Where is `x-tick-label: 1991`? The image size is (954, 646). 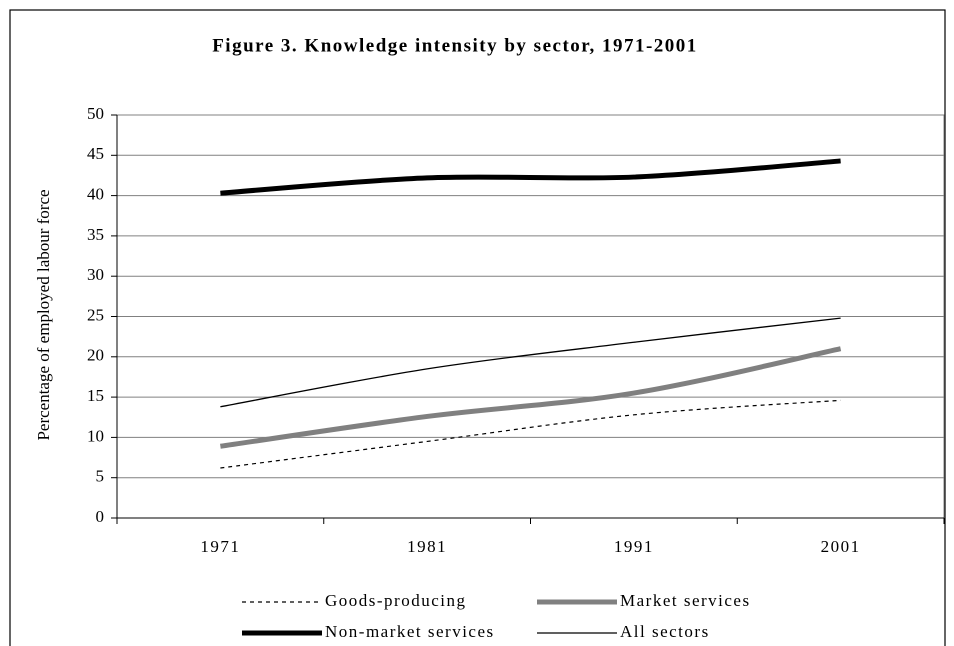
x-tick-label: 1991 is located at coordinates (634, 546).